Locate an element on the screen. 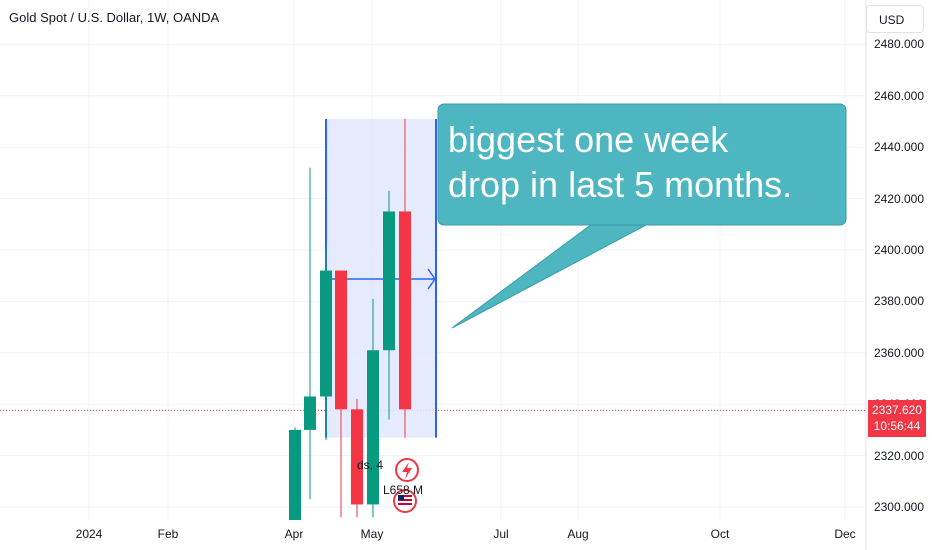  callout-pointer is located at coordinates (550, 276).